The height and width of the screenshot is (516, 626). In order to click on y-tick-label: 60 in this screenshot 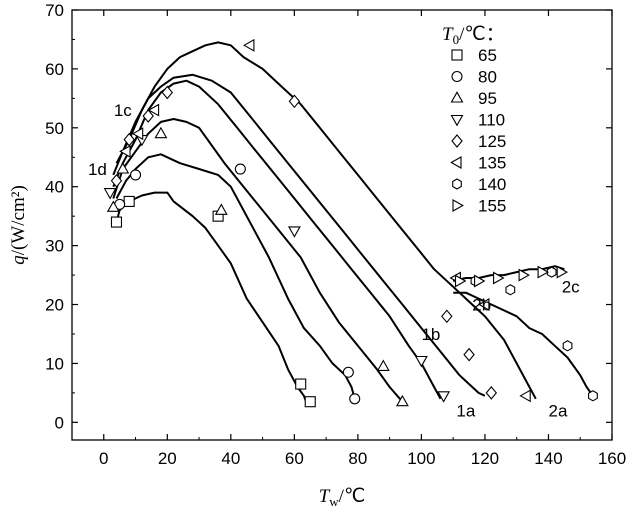, I will do `click(54, 69)`.